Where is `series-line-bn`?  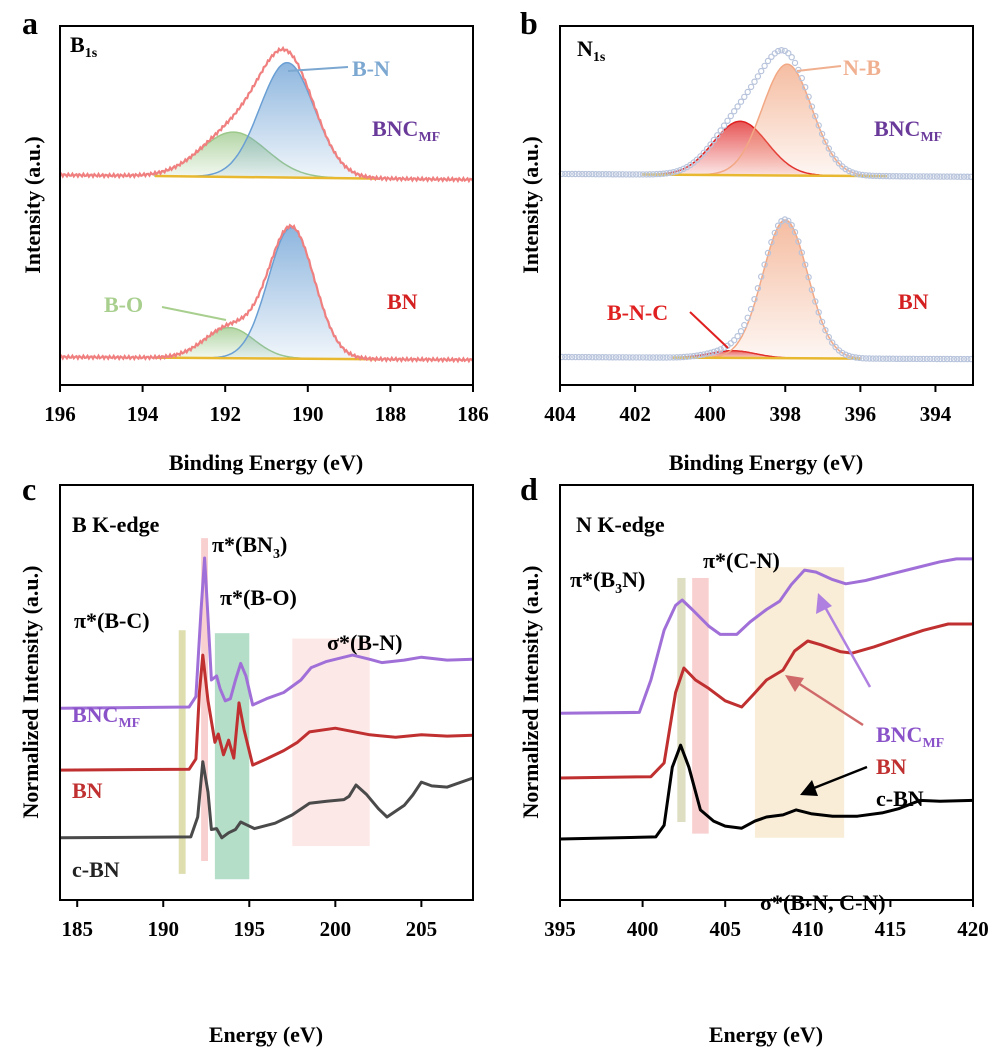 series-line-bn is located at coordinates (266, 712).